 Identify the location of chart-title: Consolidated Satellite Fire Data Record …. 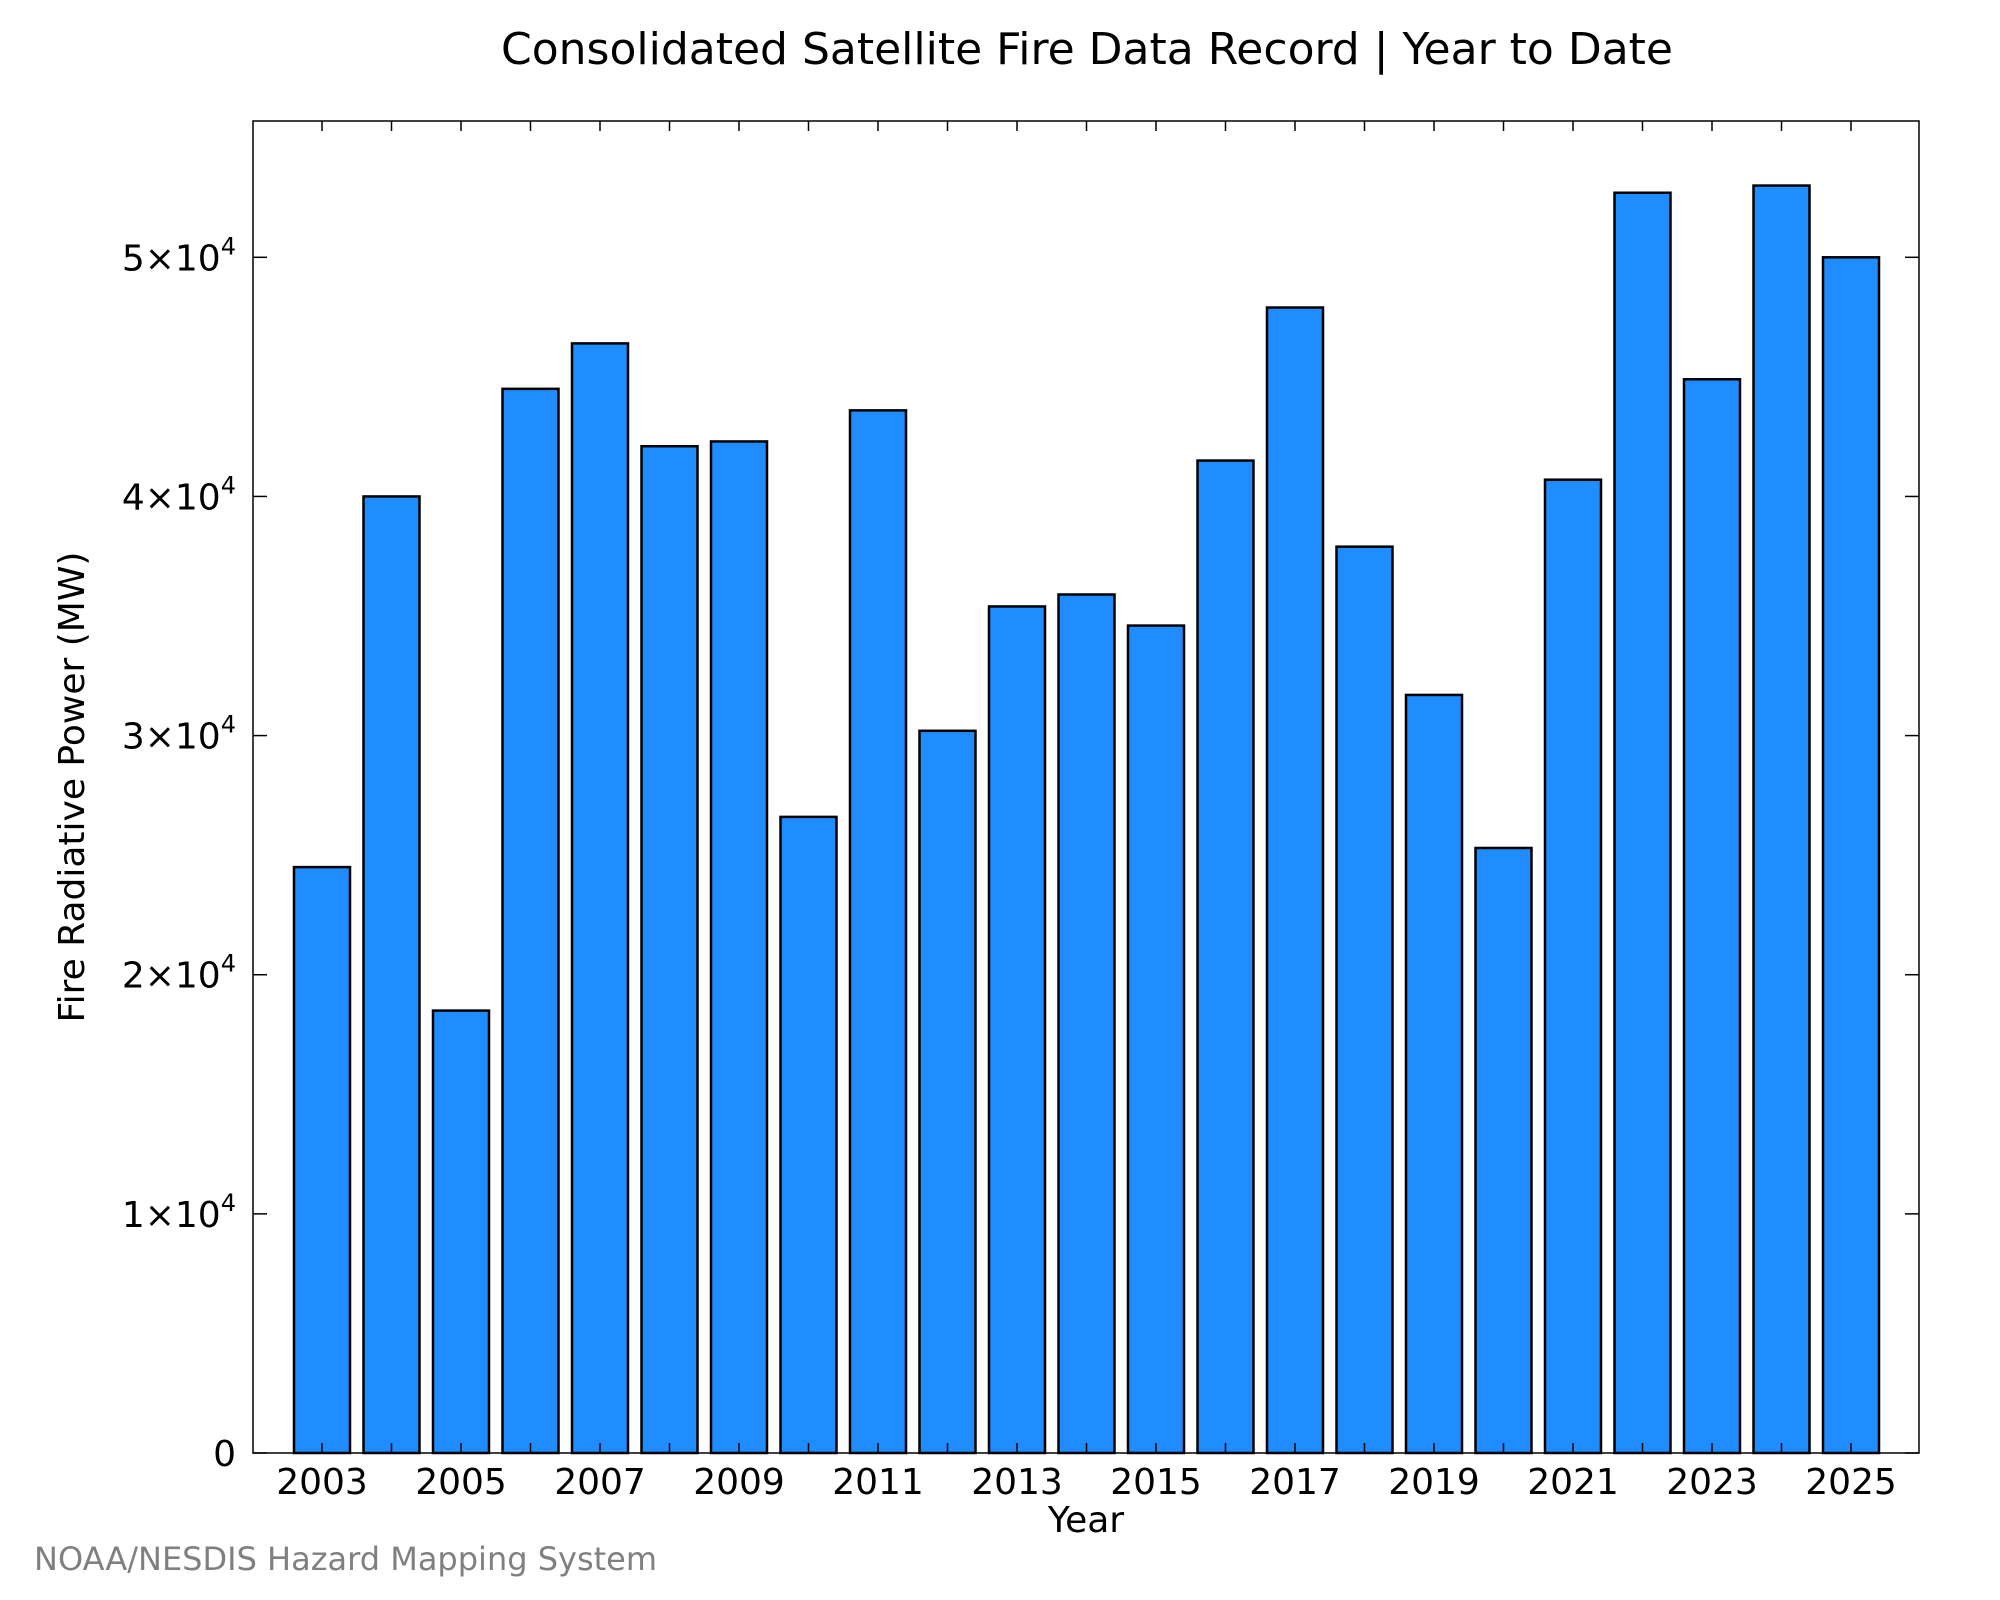
(1087, 49).